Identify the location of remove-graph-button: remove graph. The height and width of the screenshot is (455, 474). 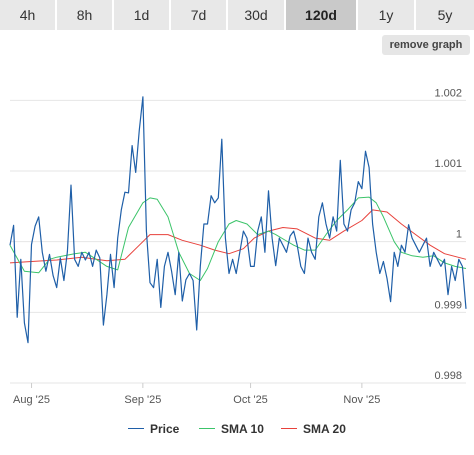
(426, 45).